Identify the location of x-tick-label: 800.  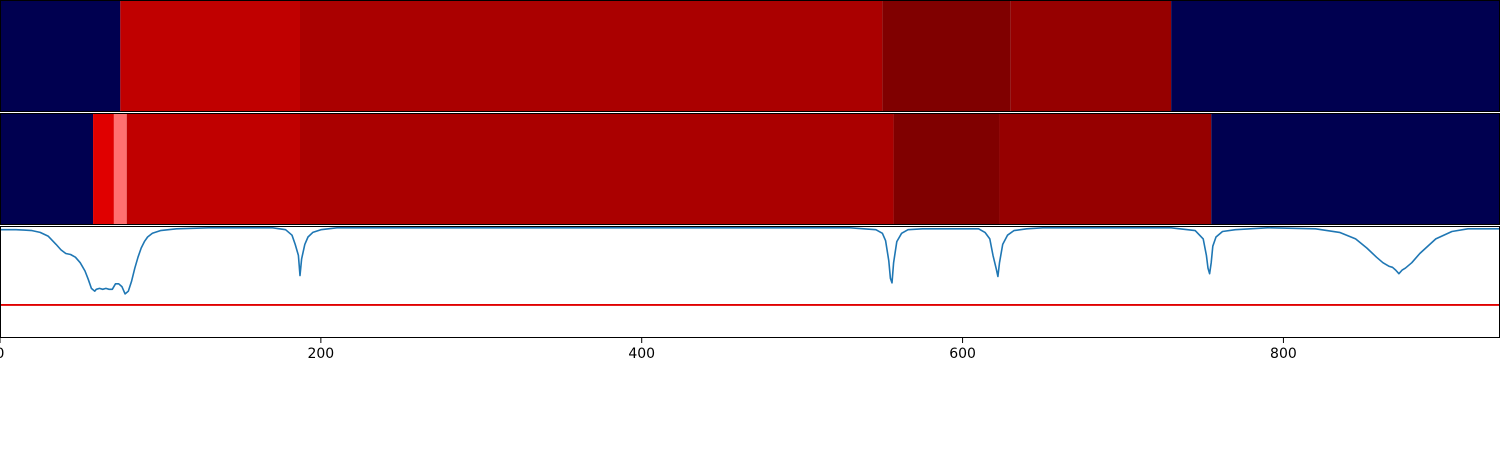
(1283, 354).